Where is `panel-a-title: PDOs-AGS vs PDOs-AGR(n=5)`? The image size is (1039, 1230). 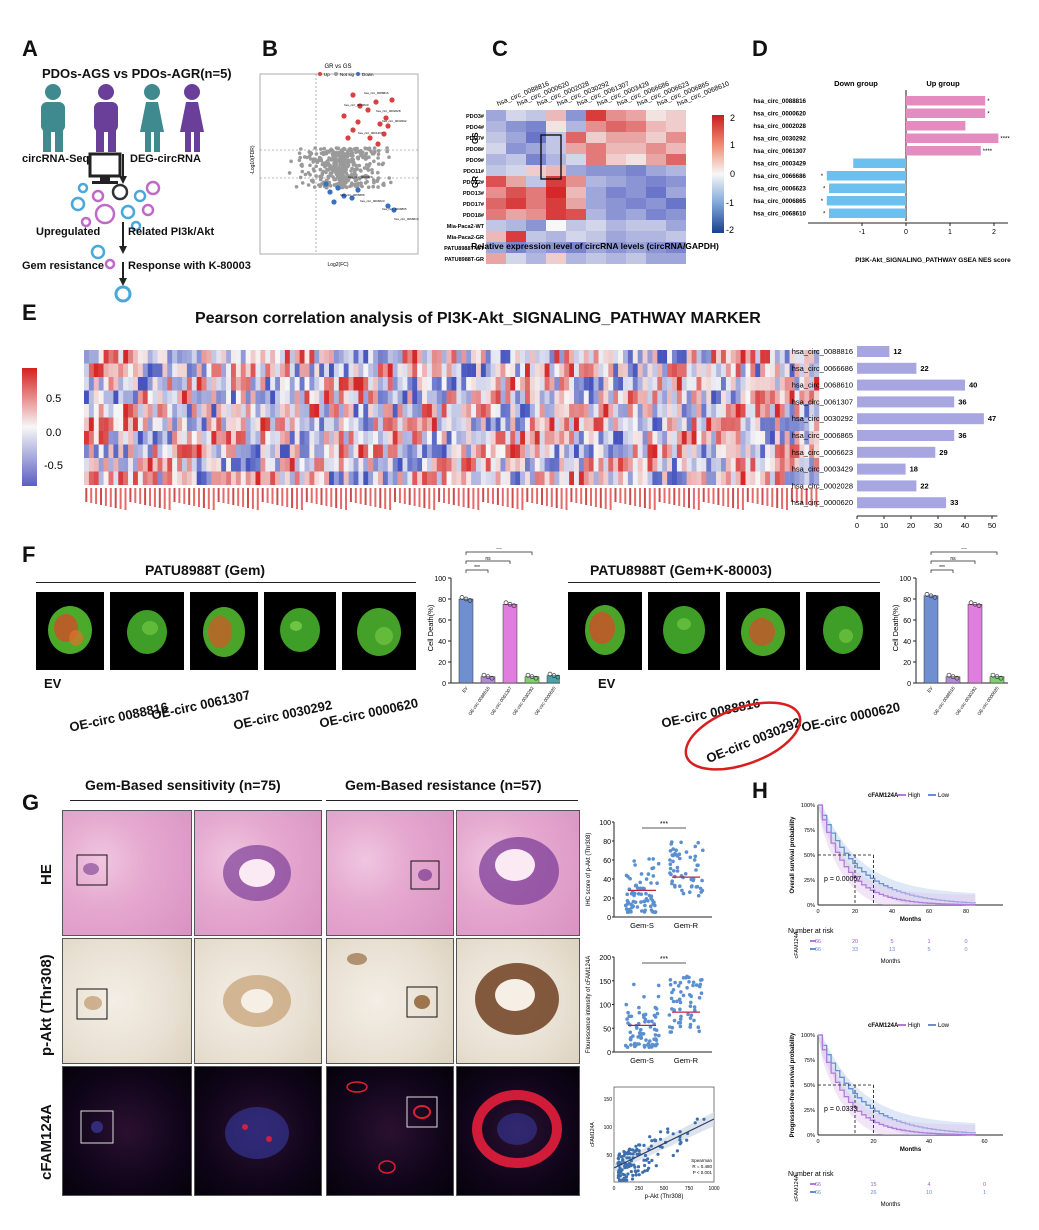
panel-a-title: PDOs-AGS vs PDOs-AGR(n=5) is located at coordinates (137, 73).